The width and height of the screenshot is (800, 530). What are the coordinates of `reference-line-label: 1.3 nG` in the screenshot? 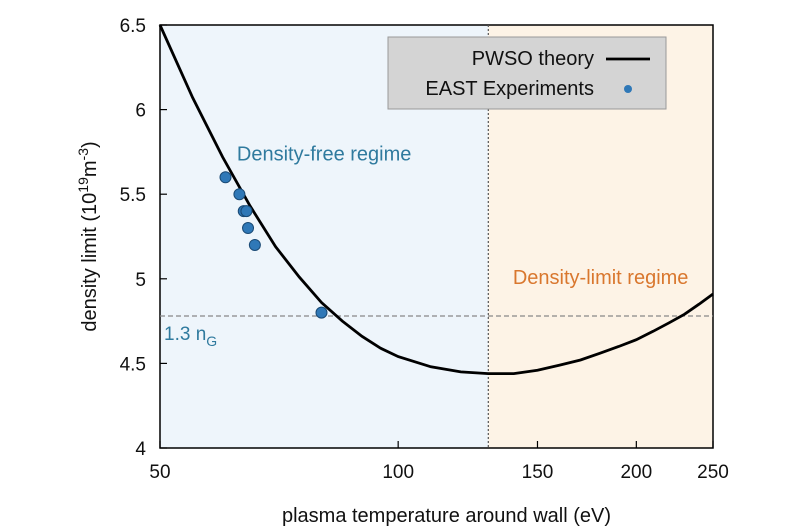 It's located at (190, 336).